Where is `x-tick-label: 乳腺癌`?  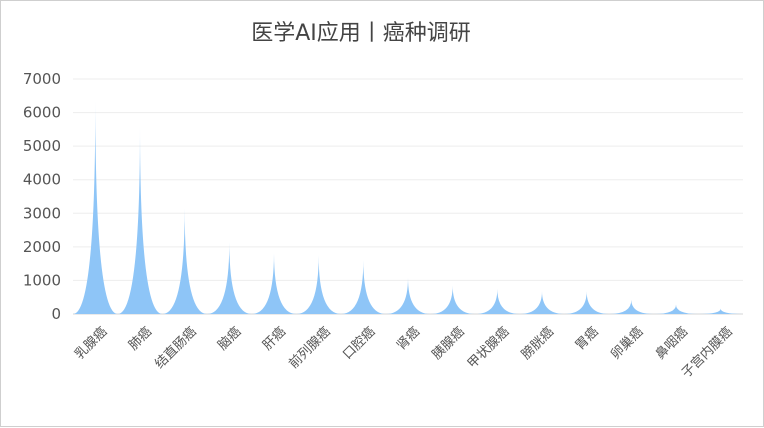 x-tick-label: 乳腺癌 is located at coordinates (90, 343).